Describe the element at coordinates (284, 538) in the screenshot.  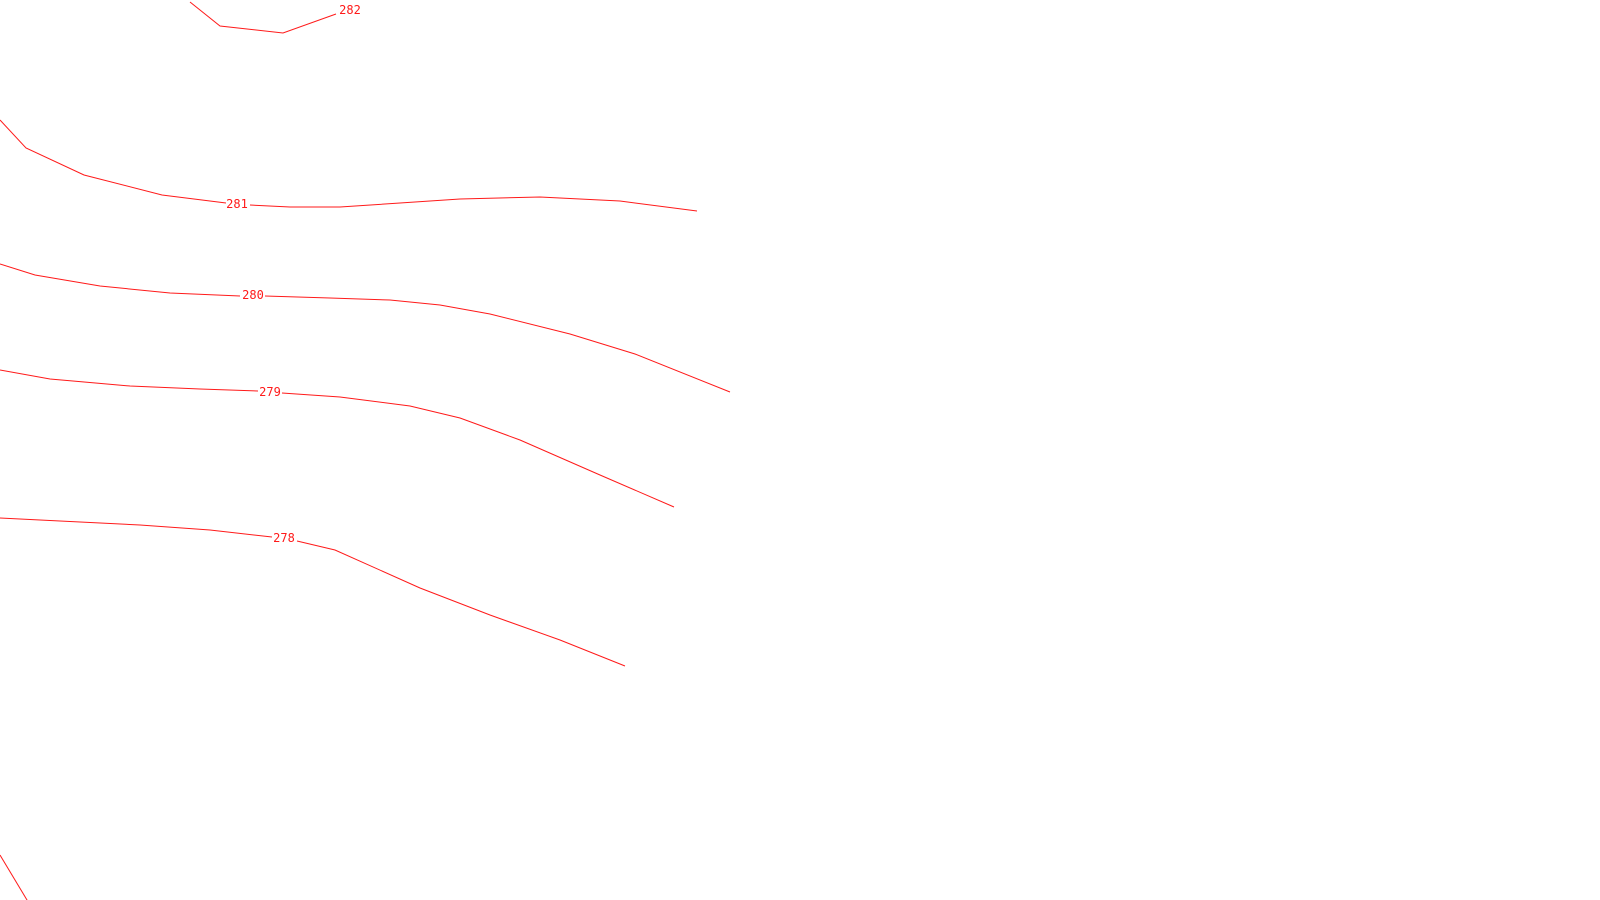
I see `contour-label-278: 278` at that location.